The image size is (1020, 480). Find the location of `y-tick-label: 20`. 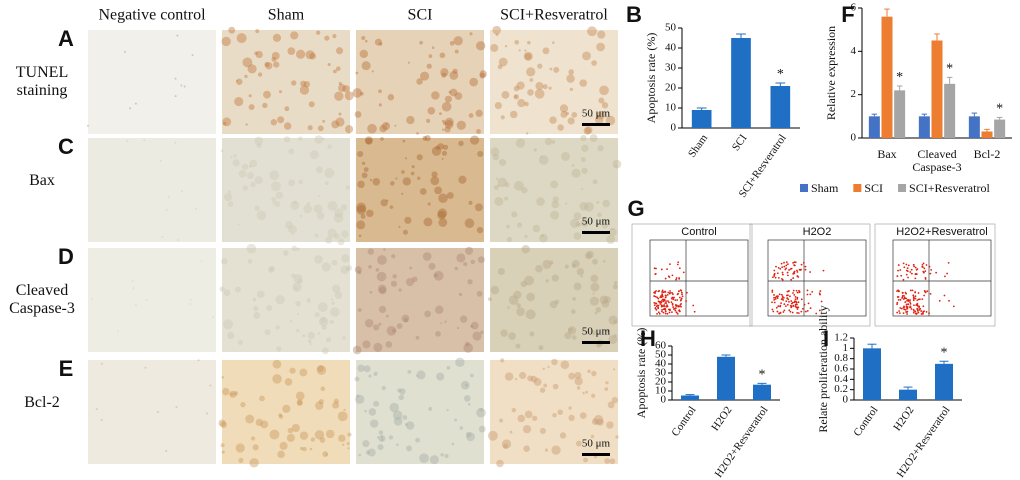

y-tick-label: 20 is located at coordinates (661, 382).